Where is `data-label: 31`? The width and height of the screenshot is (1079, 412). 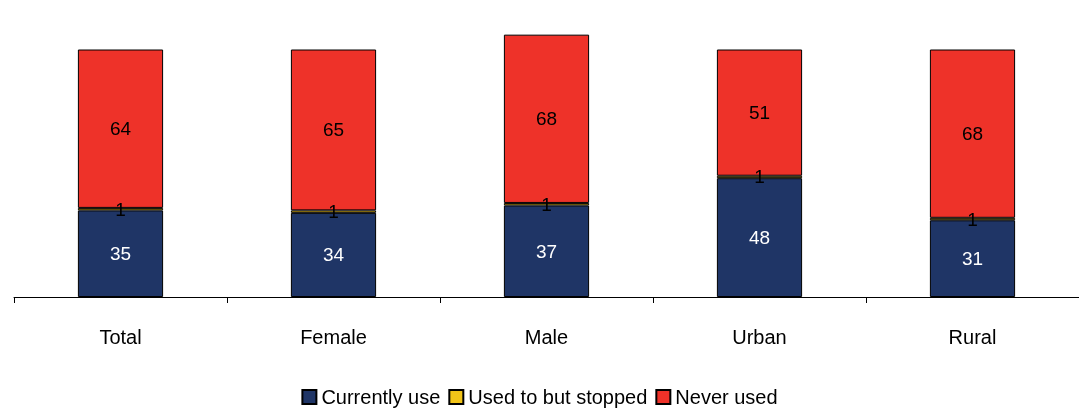
data-label: 31 is located at coordinates (972, 259).